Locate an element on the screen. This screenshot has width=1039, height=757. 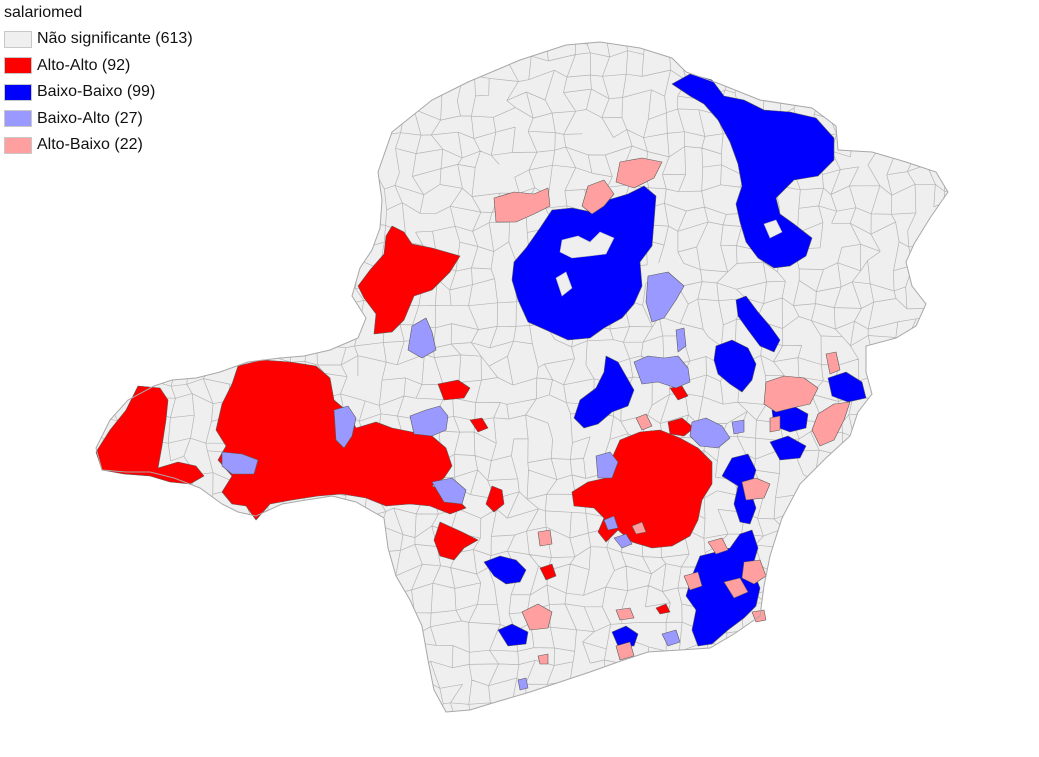
legend-item-low-low: Baixo-Baixo (99) is located at coordinates (98, 92).